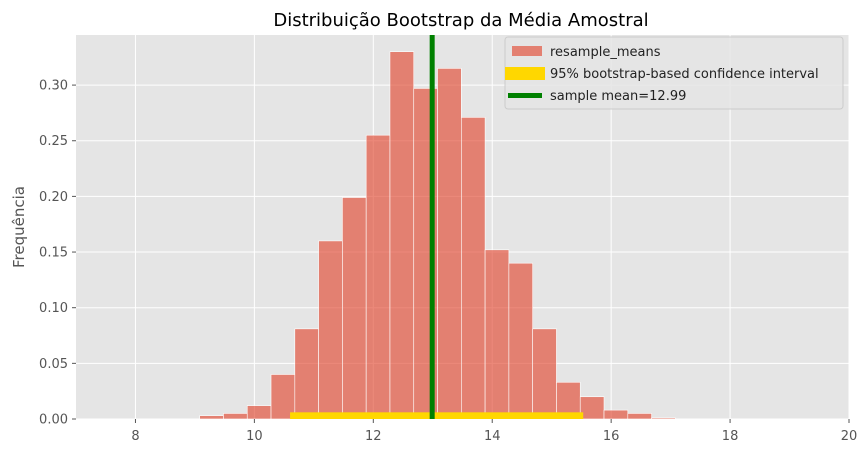  Describe the element at coordinates (525, 95) in the screenshot. I see `legend-swatch-mean` at that location.